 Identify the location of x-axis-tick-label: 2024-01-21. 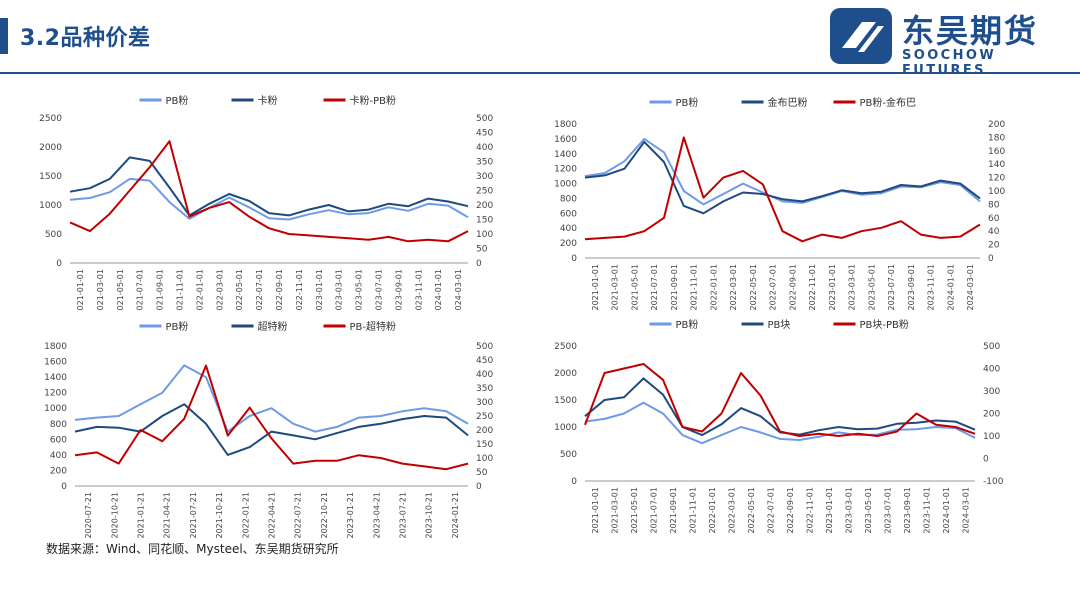
(455, 515).